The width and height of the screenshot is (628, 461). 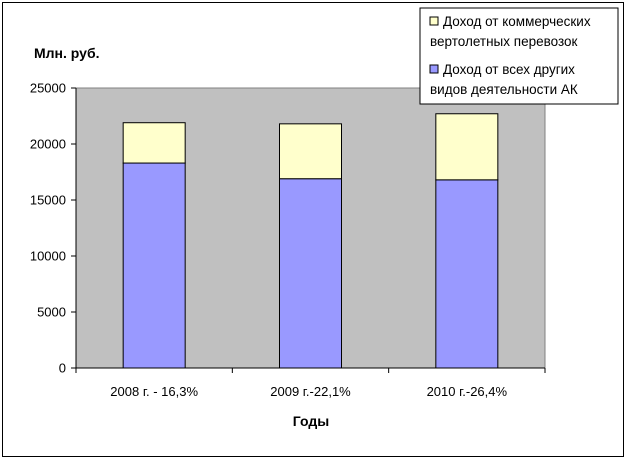 I want to click on x-tick-label: 2010 г.-26,4%, so click(x=467, y=391).